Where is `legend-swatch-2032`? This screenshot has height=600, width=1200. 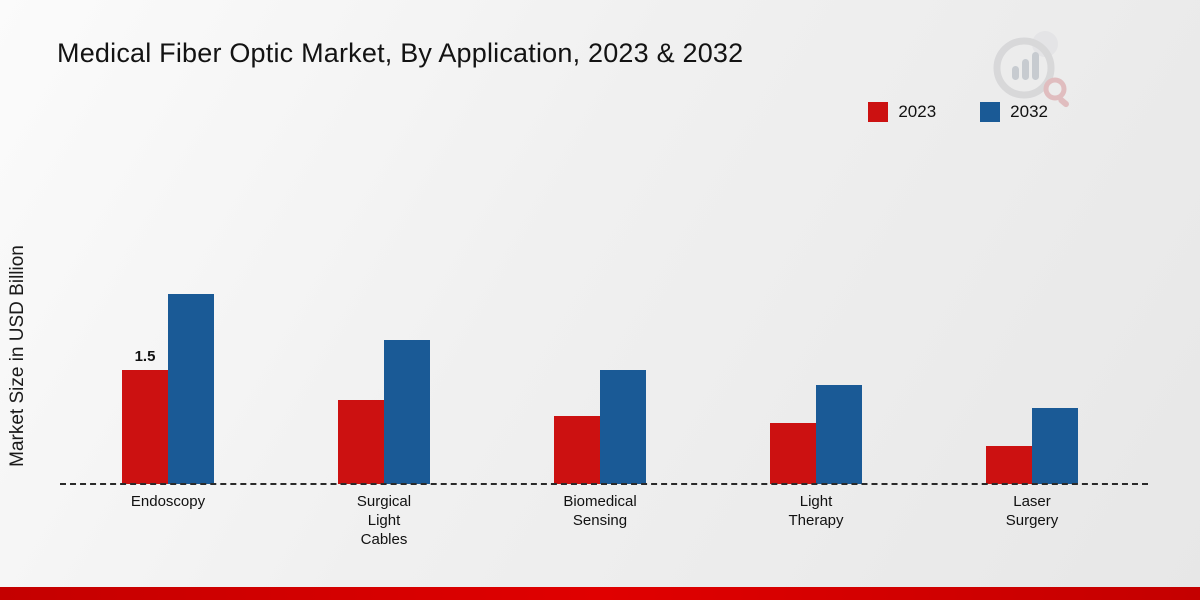
legend-swatch-2032 is located at coordinates (990, 112).